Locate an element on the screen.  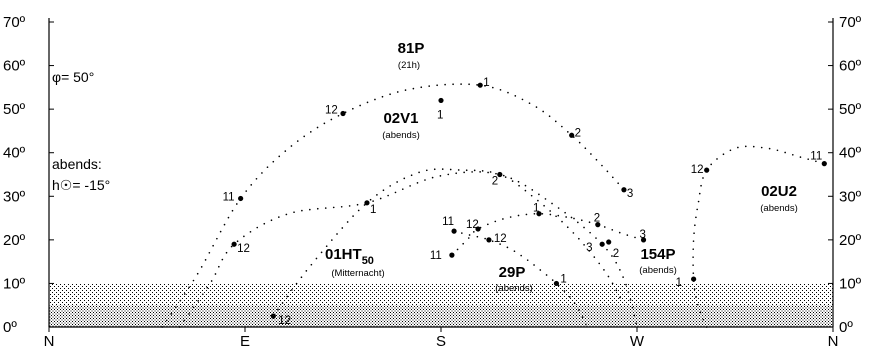
hour-label-01HT50: 1 is located at coordinates (440, 115).